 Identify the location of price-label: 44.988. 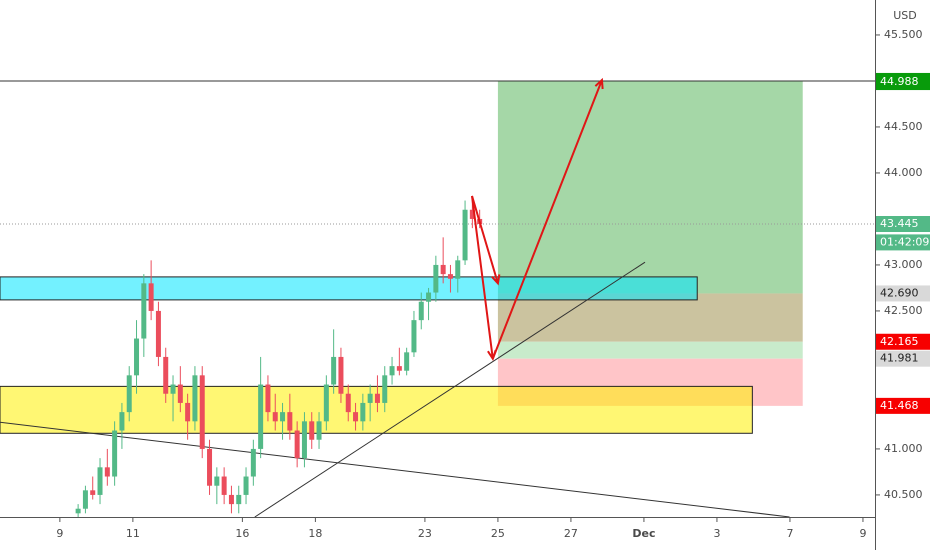
(899, 81).